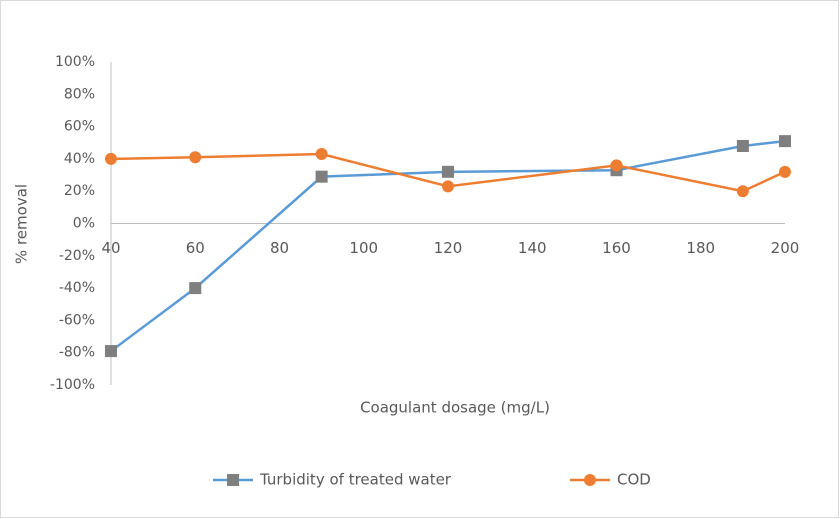  What do you see at coordinates (785, 248) in the screenshot?
I see `x-tick-label: 200` at bounding box center [785, 248].